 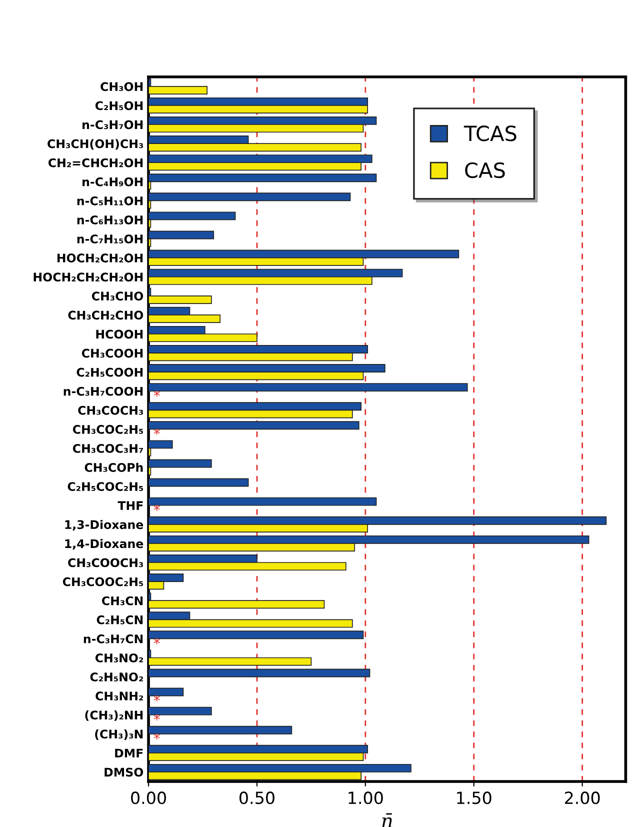 I want to click on legend-label: TCAS, so click(x=490, y=134).